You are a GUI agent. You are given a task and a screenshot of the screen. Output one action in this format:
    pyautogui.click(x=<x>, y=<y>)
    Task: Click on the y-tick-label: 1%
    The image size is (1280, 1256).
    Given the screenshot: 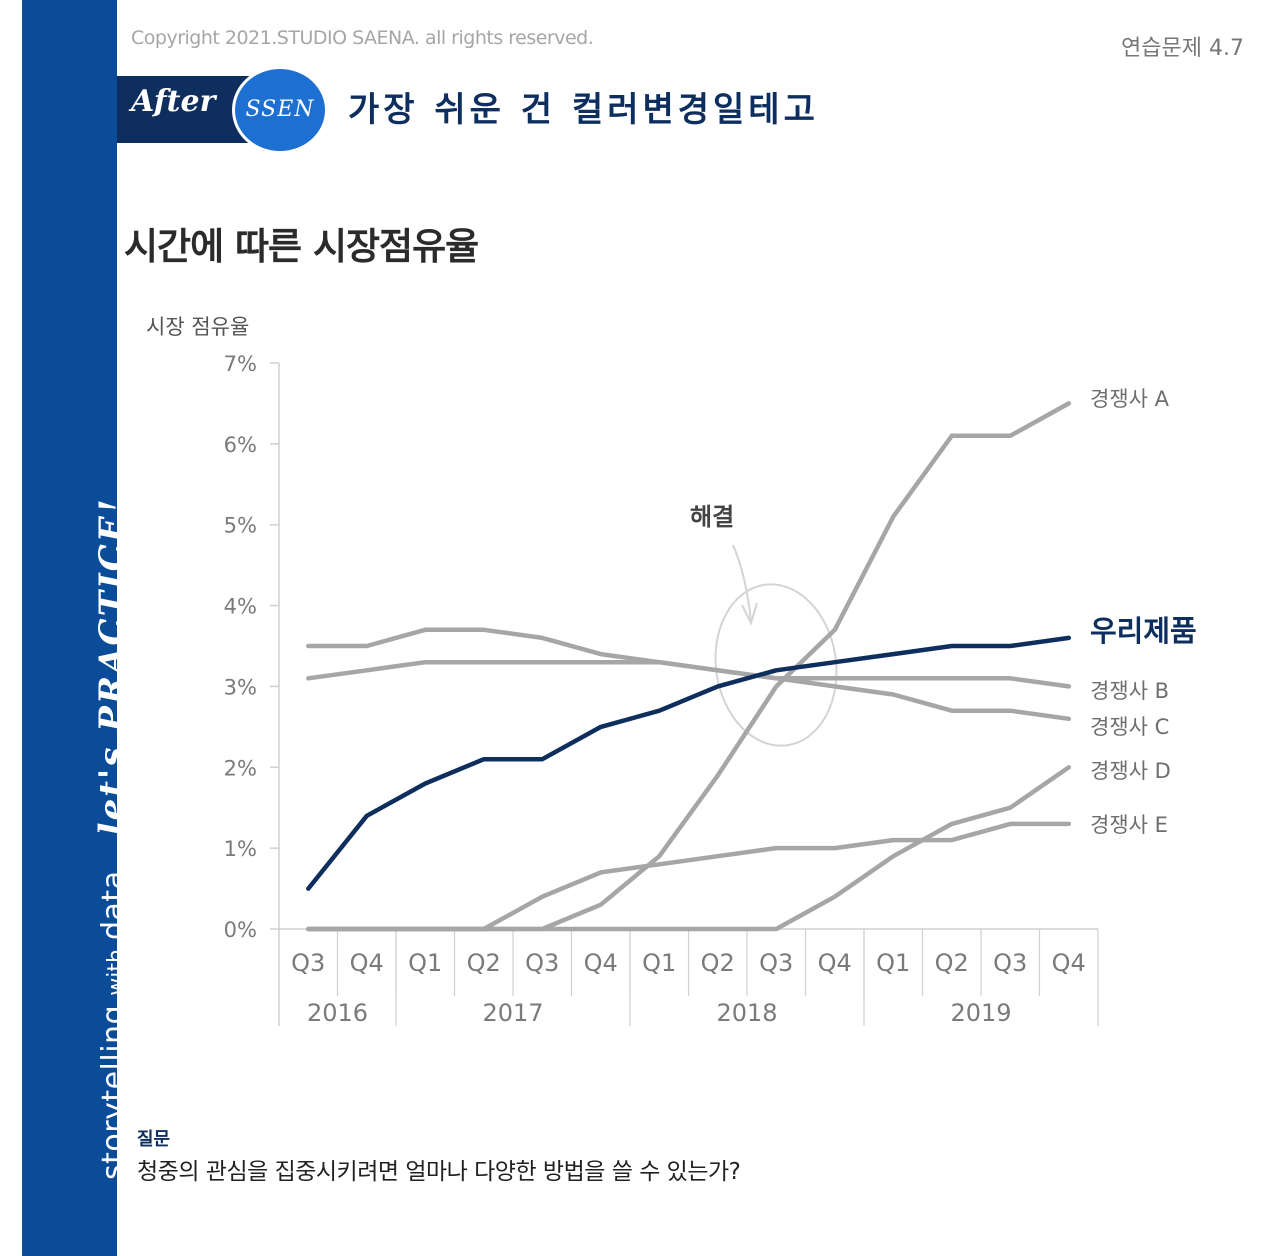 What is the action you would take?
    pyautogui.click(x=240, y=849)
    